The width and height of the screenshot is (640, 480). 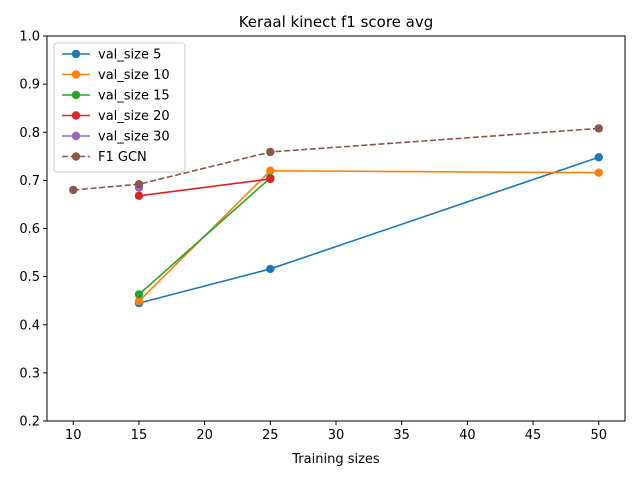 I want to click on x-tick-label: 40, so click(x=467, y=435).